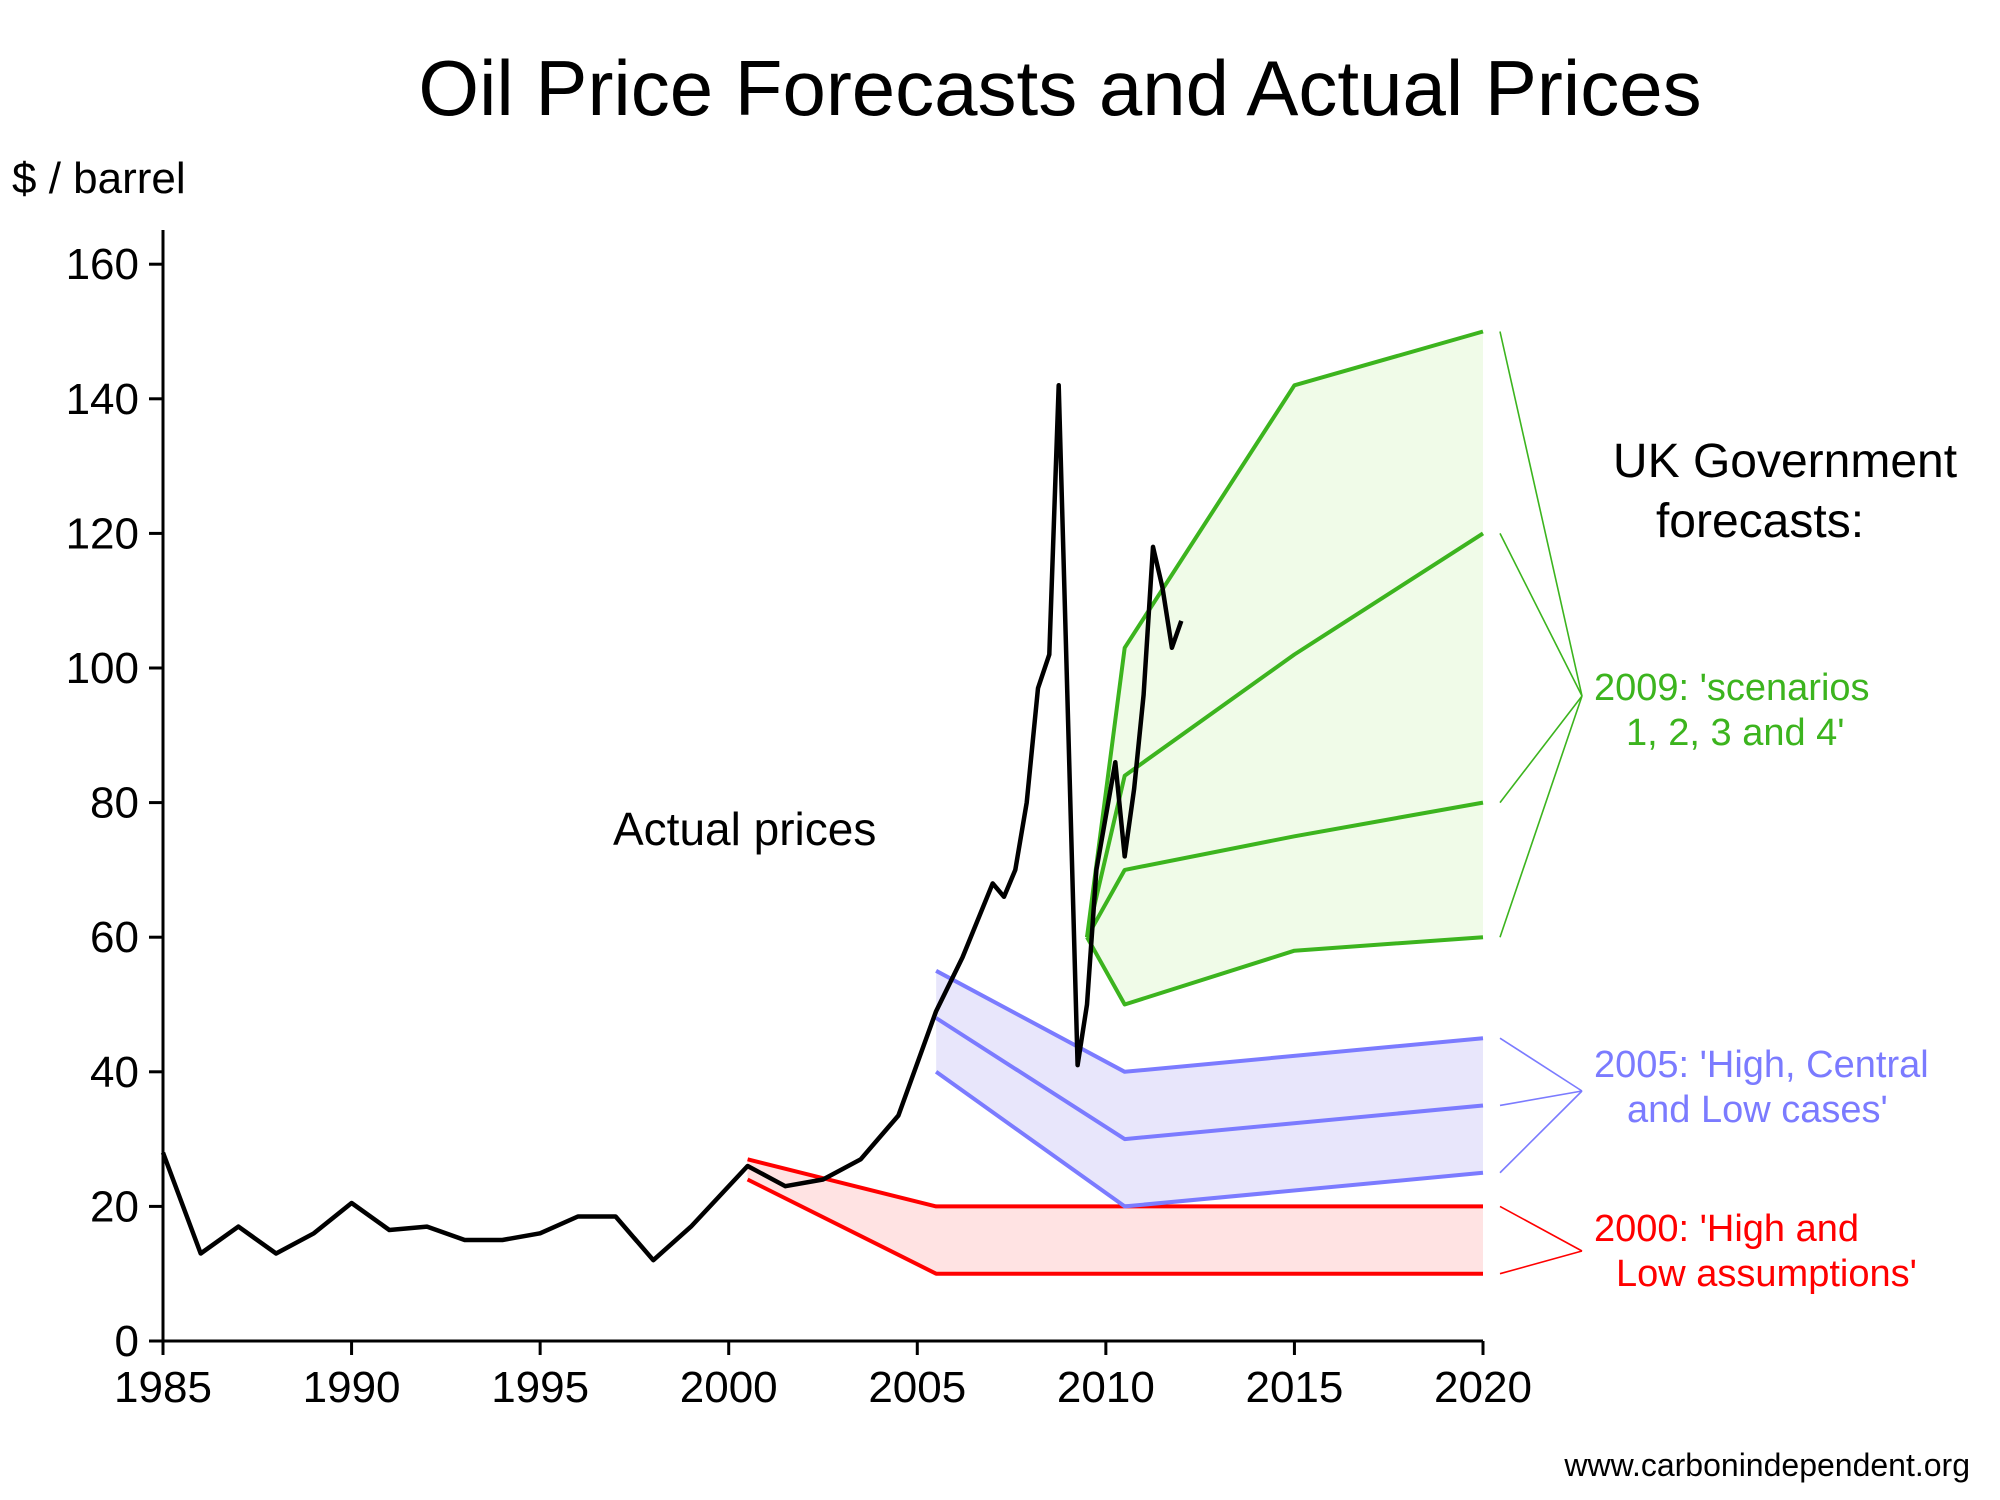  I want to click on y-tick-label: 160, so click(102, 264).